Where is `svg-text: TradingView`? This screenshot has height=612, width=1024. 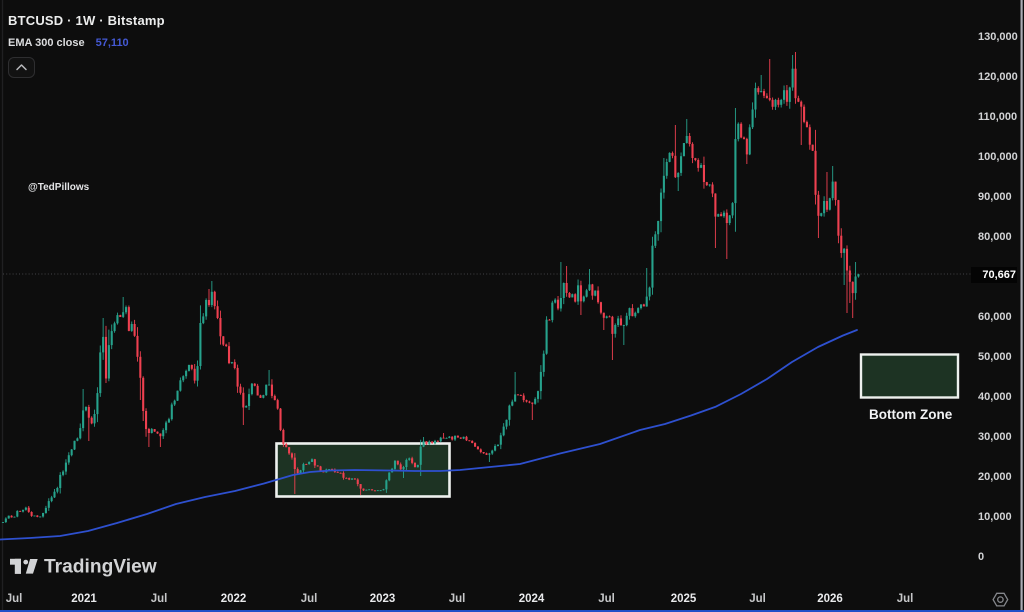 svg-text: TradingView is located at coordinates (100, 567).